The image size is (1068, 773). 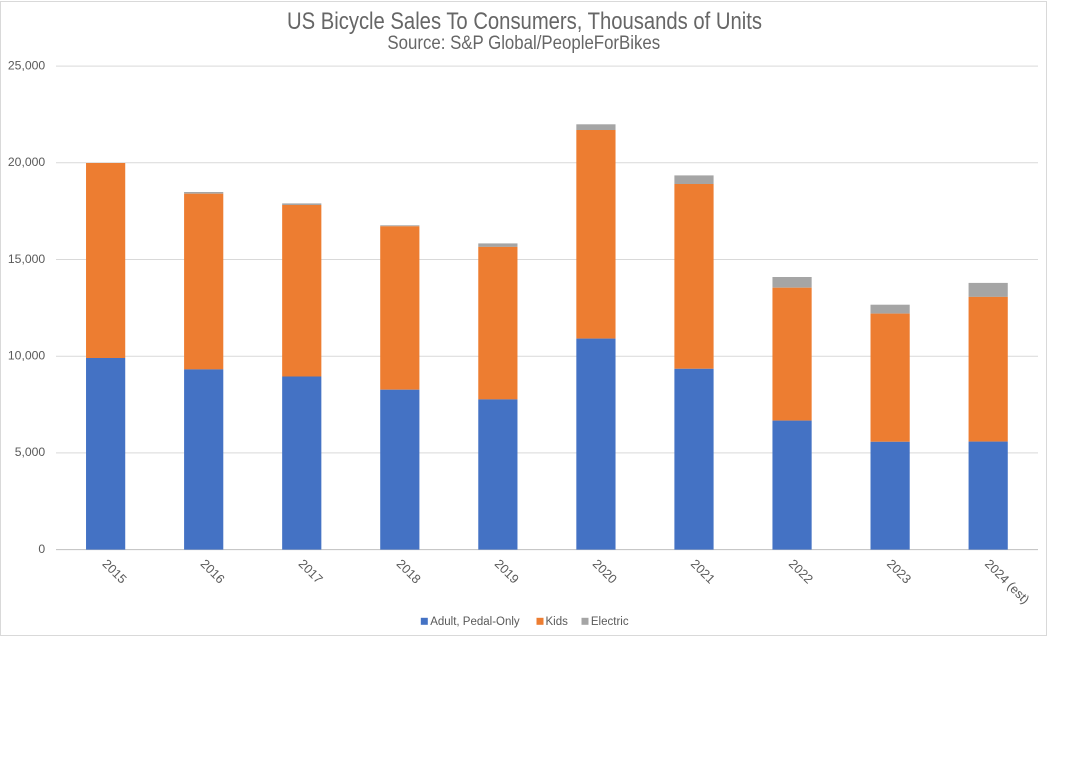 What do you see at coordinates (26, 65) in the screenshot?
I see `svg-text: 25,000` at bounding box center [26, 65].